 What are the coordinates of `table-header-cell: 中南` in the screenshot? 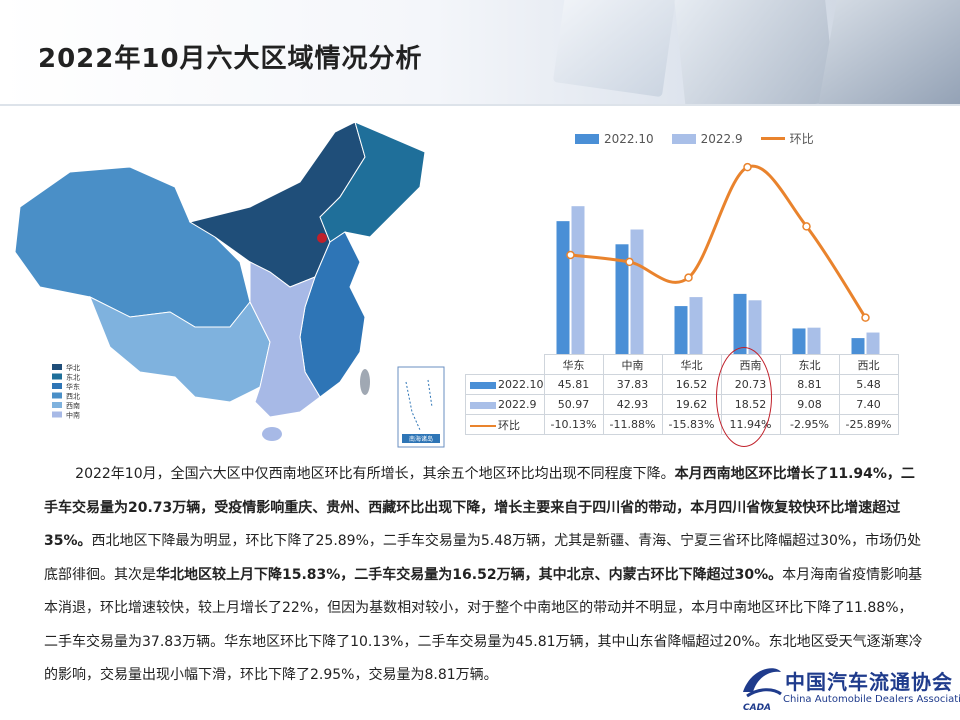 It's located at (632, 364).